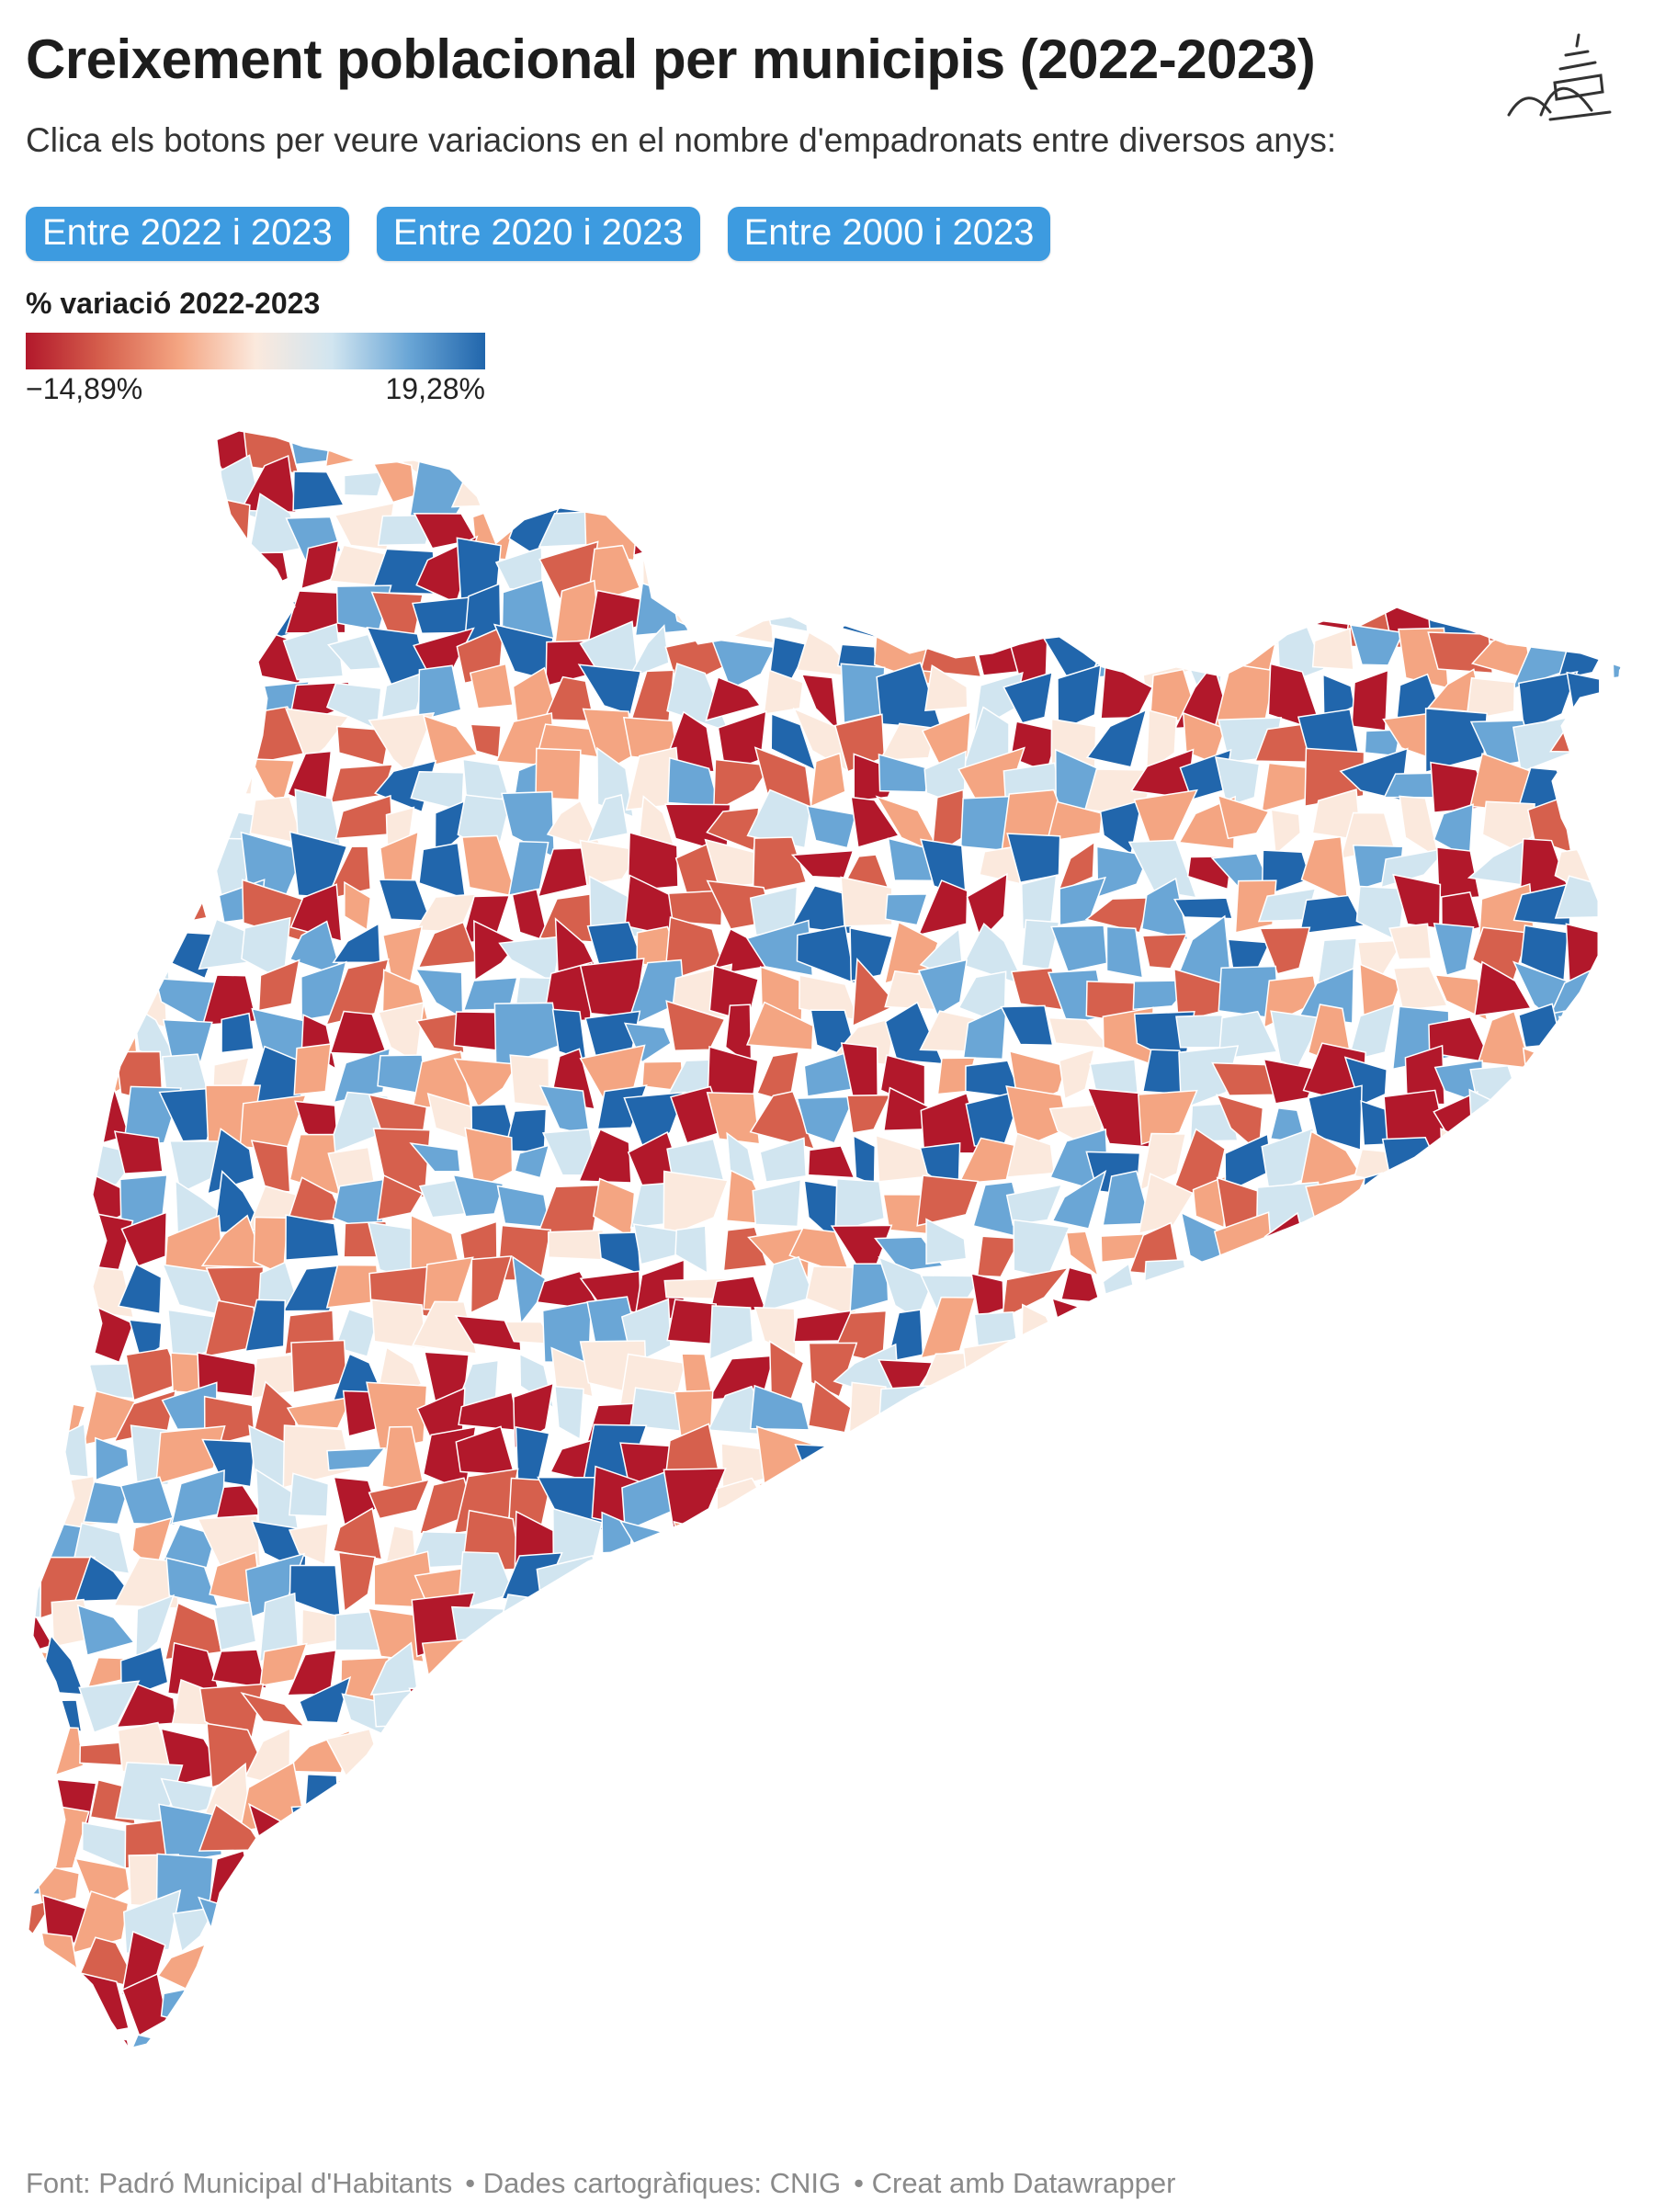 Image resolution: width=1654 pixels, height=2212 pixels. Describe the element at coordinates (653, 2183) in the screenshot. I see `cartography-credit: • Dades cartogràfiques: CNIG` at that location.